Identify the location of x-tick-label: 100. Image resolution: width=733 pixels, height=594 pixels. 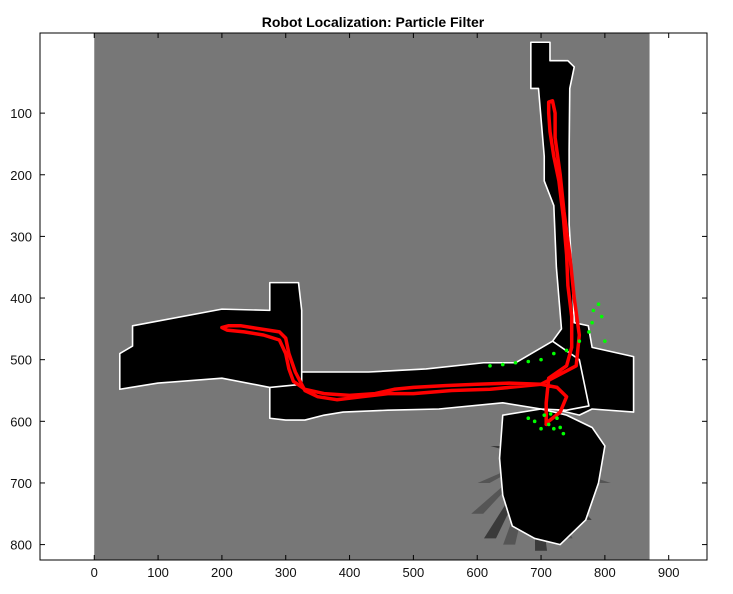
(158, 572).